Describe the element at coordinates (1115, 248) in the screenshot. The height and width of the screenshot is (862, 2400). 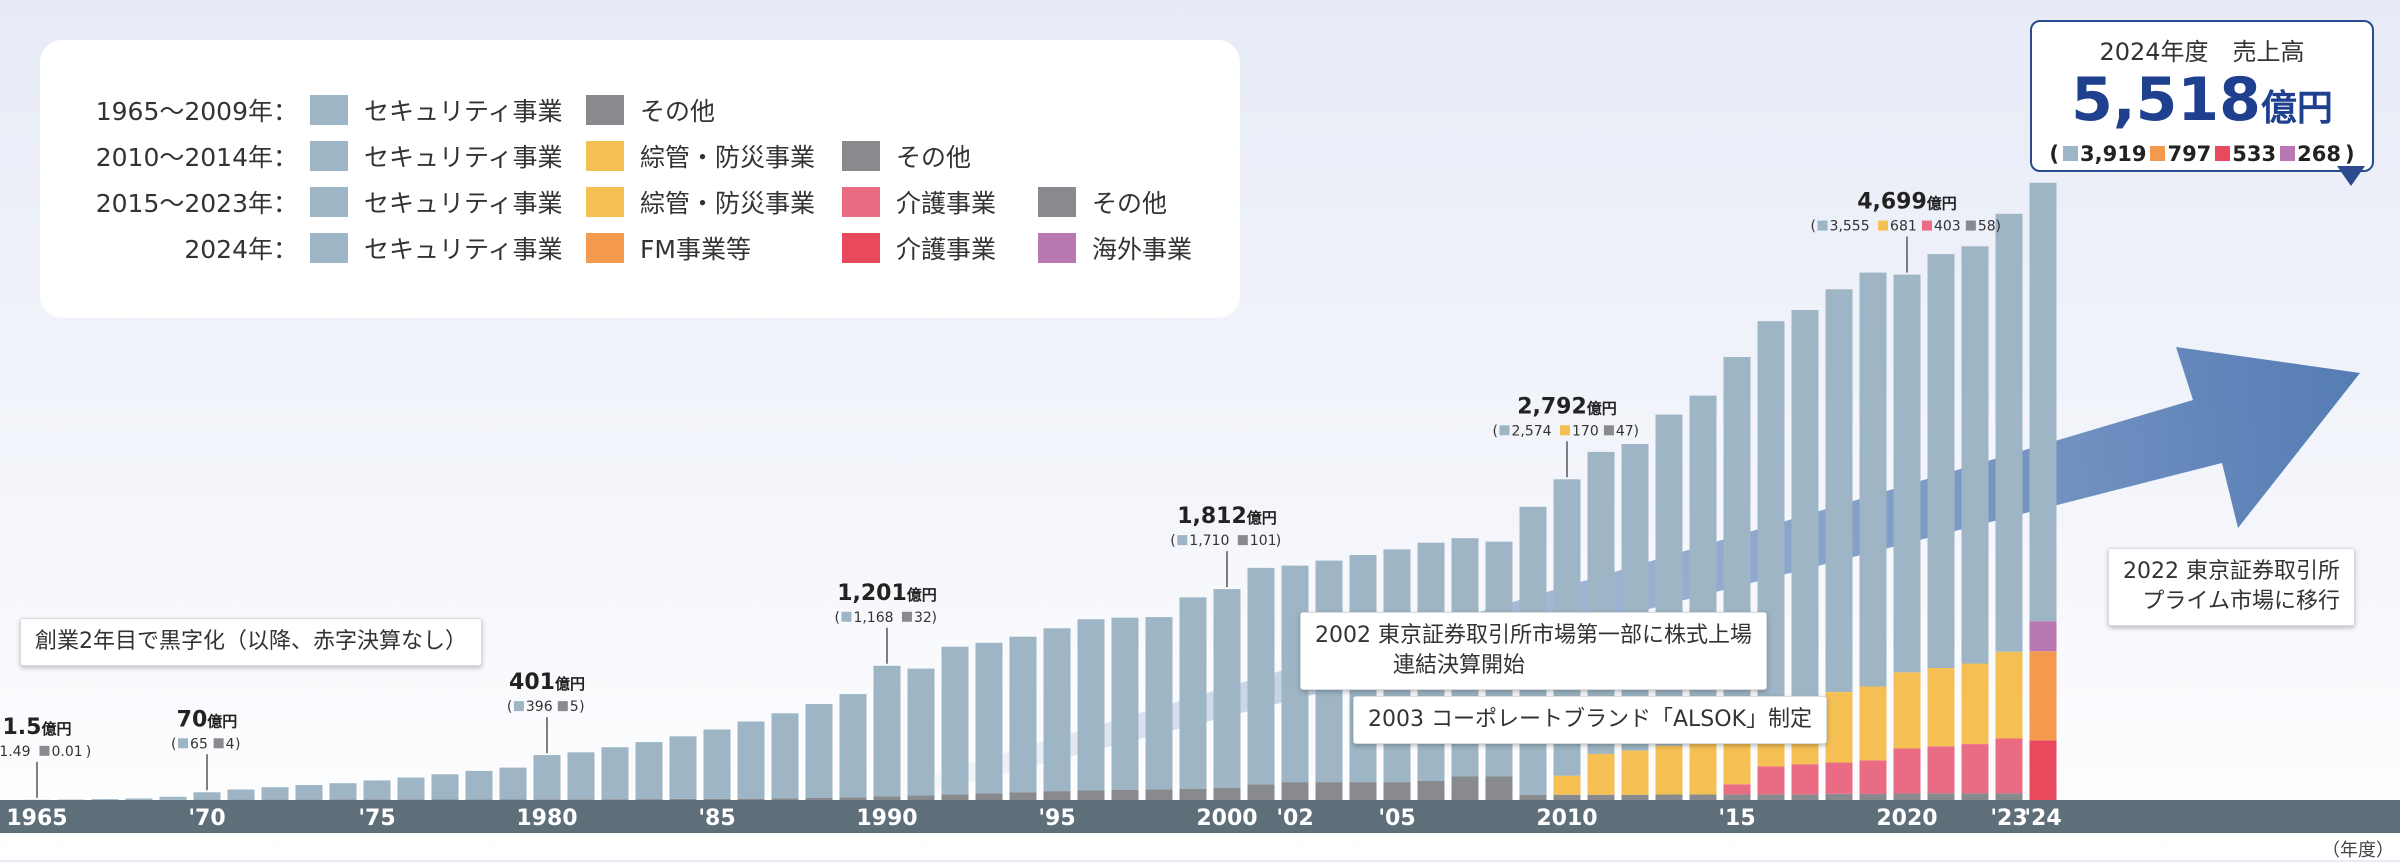
I see `legend-item: 海外事業` at that location.